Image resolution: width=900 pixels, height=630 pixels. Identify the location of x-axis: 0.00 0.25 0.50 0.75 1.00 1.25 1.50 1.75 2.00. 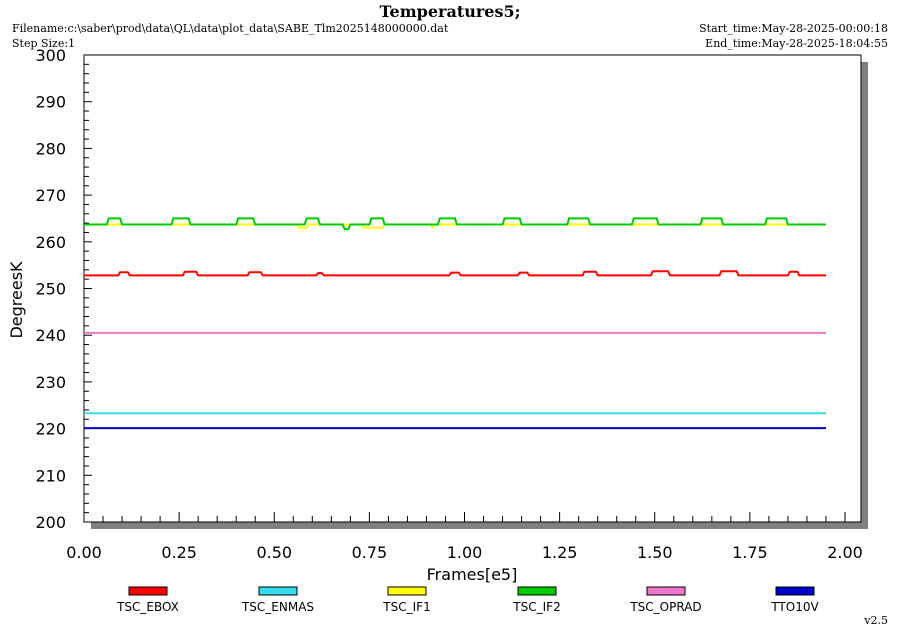
(464, 537).